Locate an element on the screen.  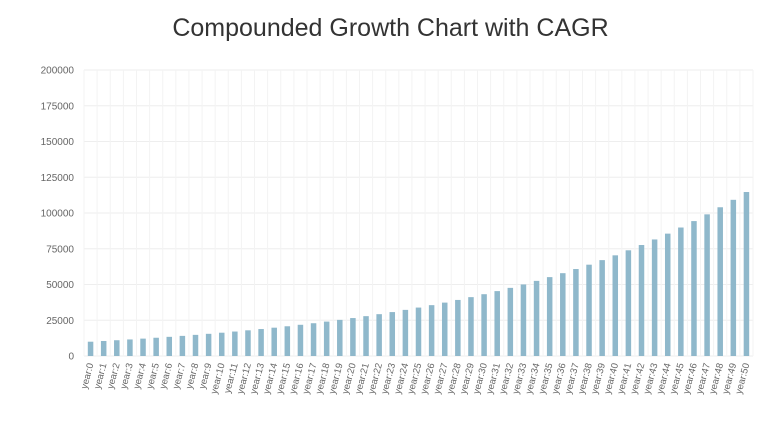
y-tick-label: 100000 is located at coordinates (58, 214).